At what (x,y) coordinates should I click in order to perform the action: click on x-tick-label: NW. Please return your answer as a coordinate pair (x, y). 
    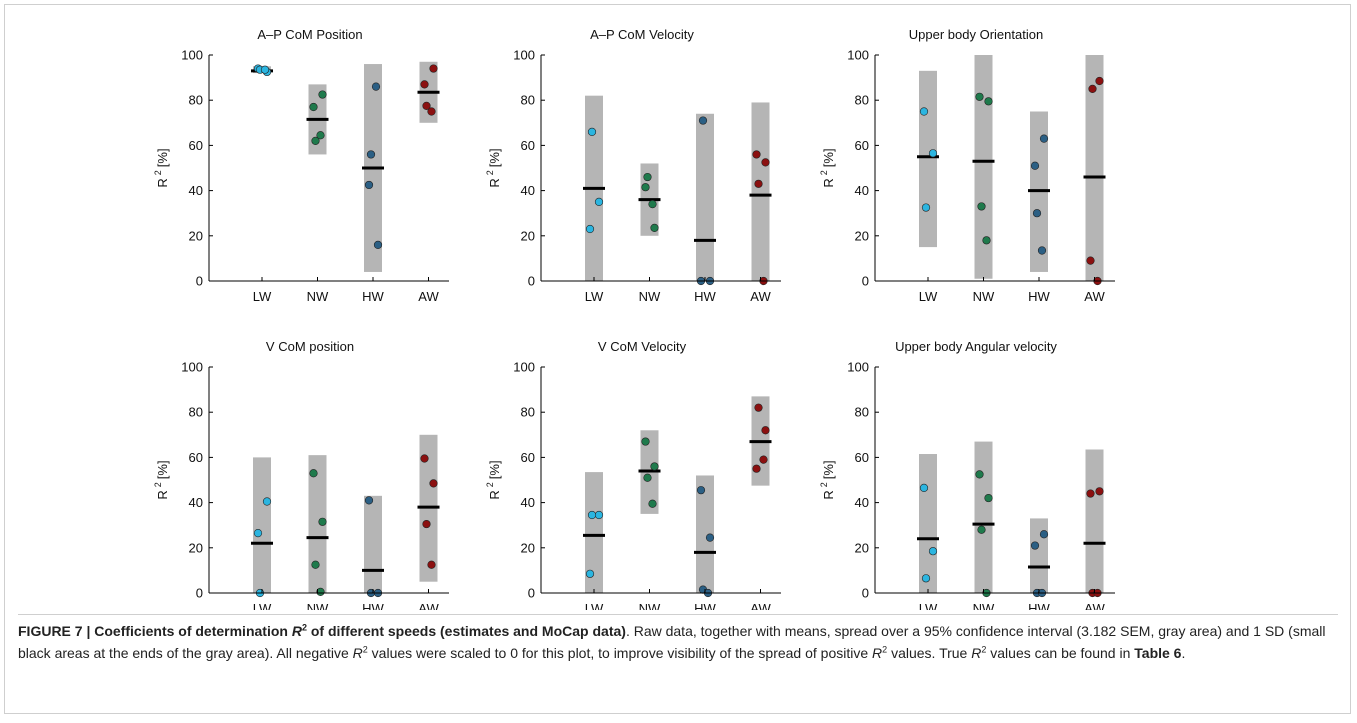
    Looking at the image, I should click on (318, 605).